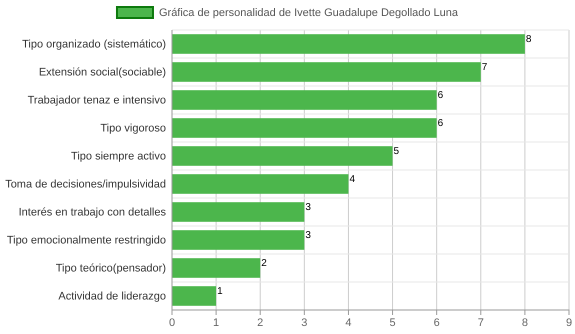 The image size is (575, 334). What do you see at coordinates (569, 322) in the screenshot?
I see `x-tick-label: 9` at bounding box center [569, 322].